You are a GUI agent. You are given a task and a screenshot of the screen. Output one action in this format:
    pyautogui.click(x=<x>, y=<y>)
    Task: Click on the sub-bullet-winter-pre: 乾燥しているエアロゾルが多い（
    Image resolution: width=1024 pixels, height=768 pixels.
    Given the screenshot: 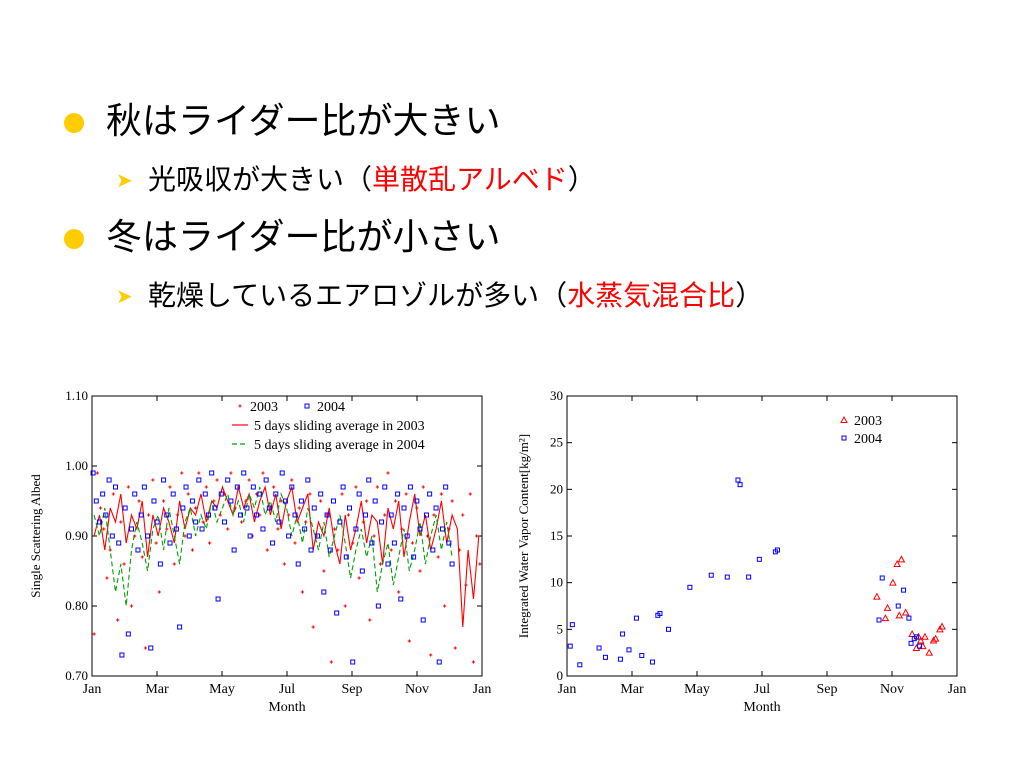 What is the action you would take?
    pyautogui.click(x=358, y=295)
    